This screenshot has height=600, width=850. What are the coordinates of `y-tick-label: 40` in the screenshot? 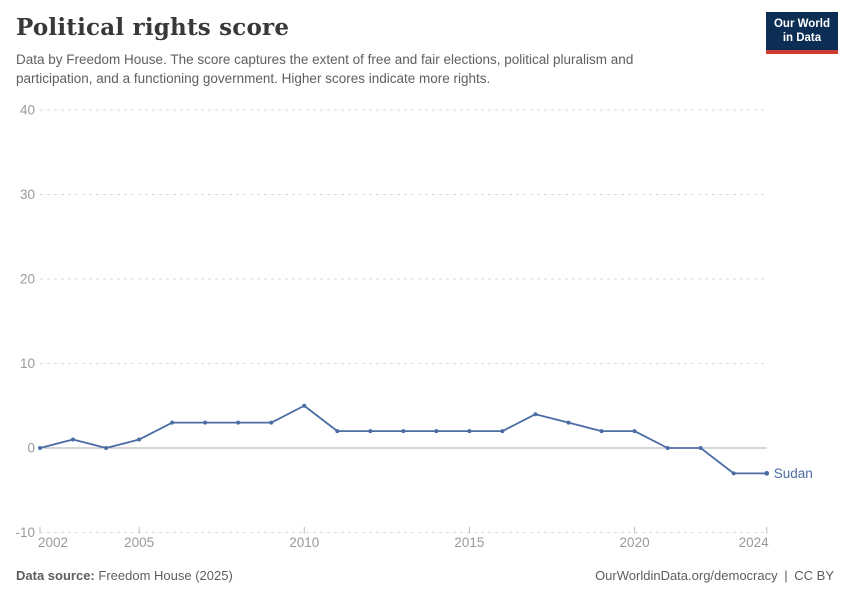 It's located at (27, 110).